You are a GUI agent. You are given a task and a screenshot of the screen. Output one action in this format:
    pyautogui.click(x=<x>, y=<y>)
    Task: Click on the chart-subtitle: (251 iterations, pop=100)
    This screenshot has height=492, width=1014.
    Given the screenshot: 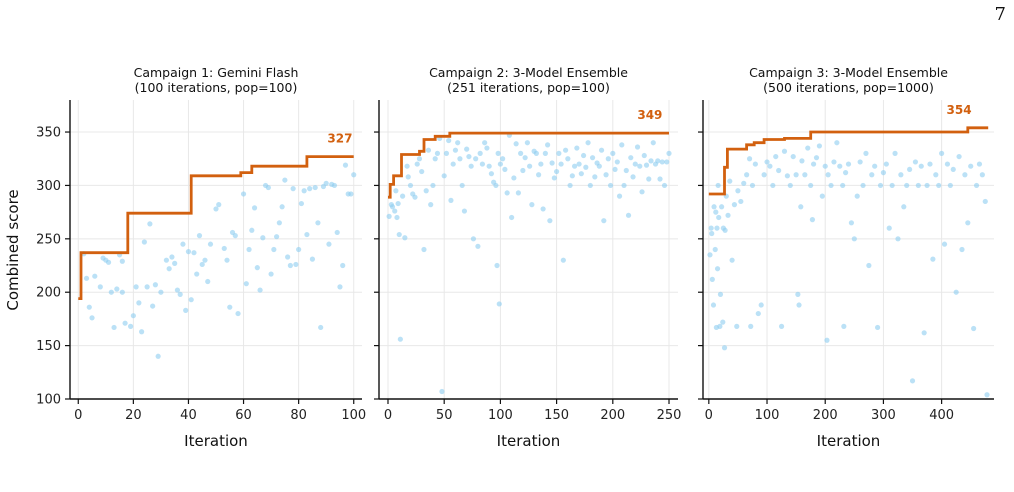 What is the action you would take?
    pyautogui.click(x=528, y=87)
    